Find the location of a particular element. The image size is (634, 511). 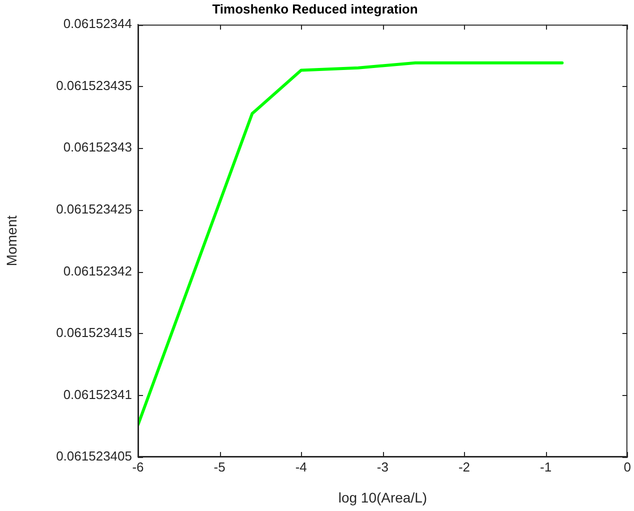

chart-title: Timoshenko Reduced integration is located at coordinates (315, 8).